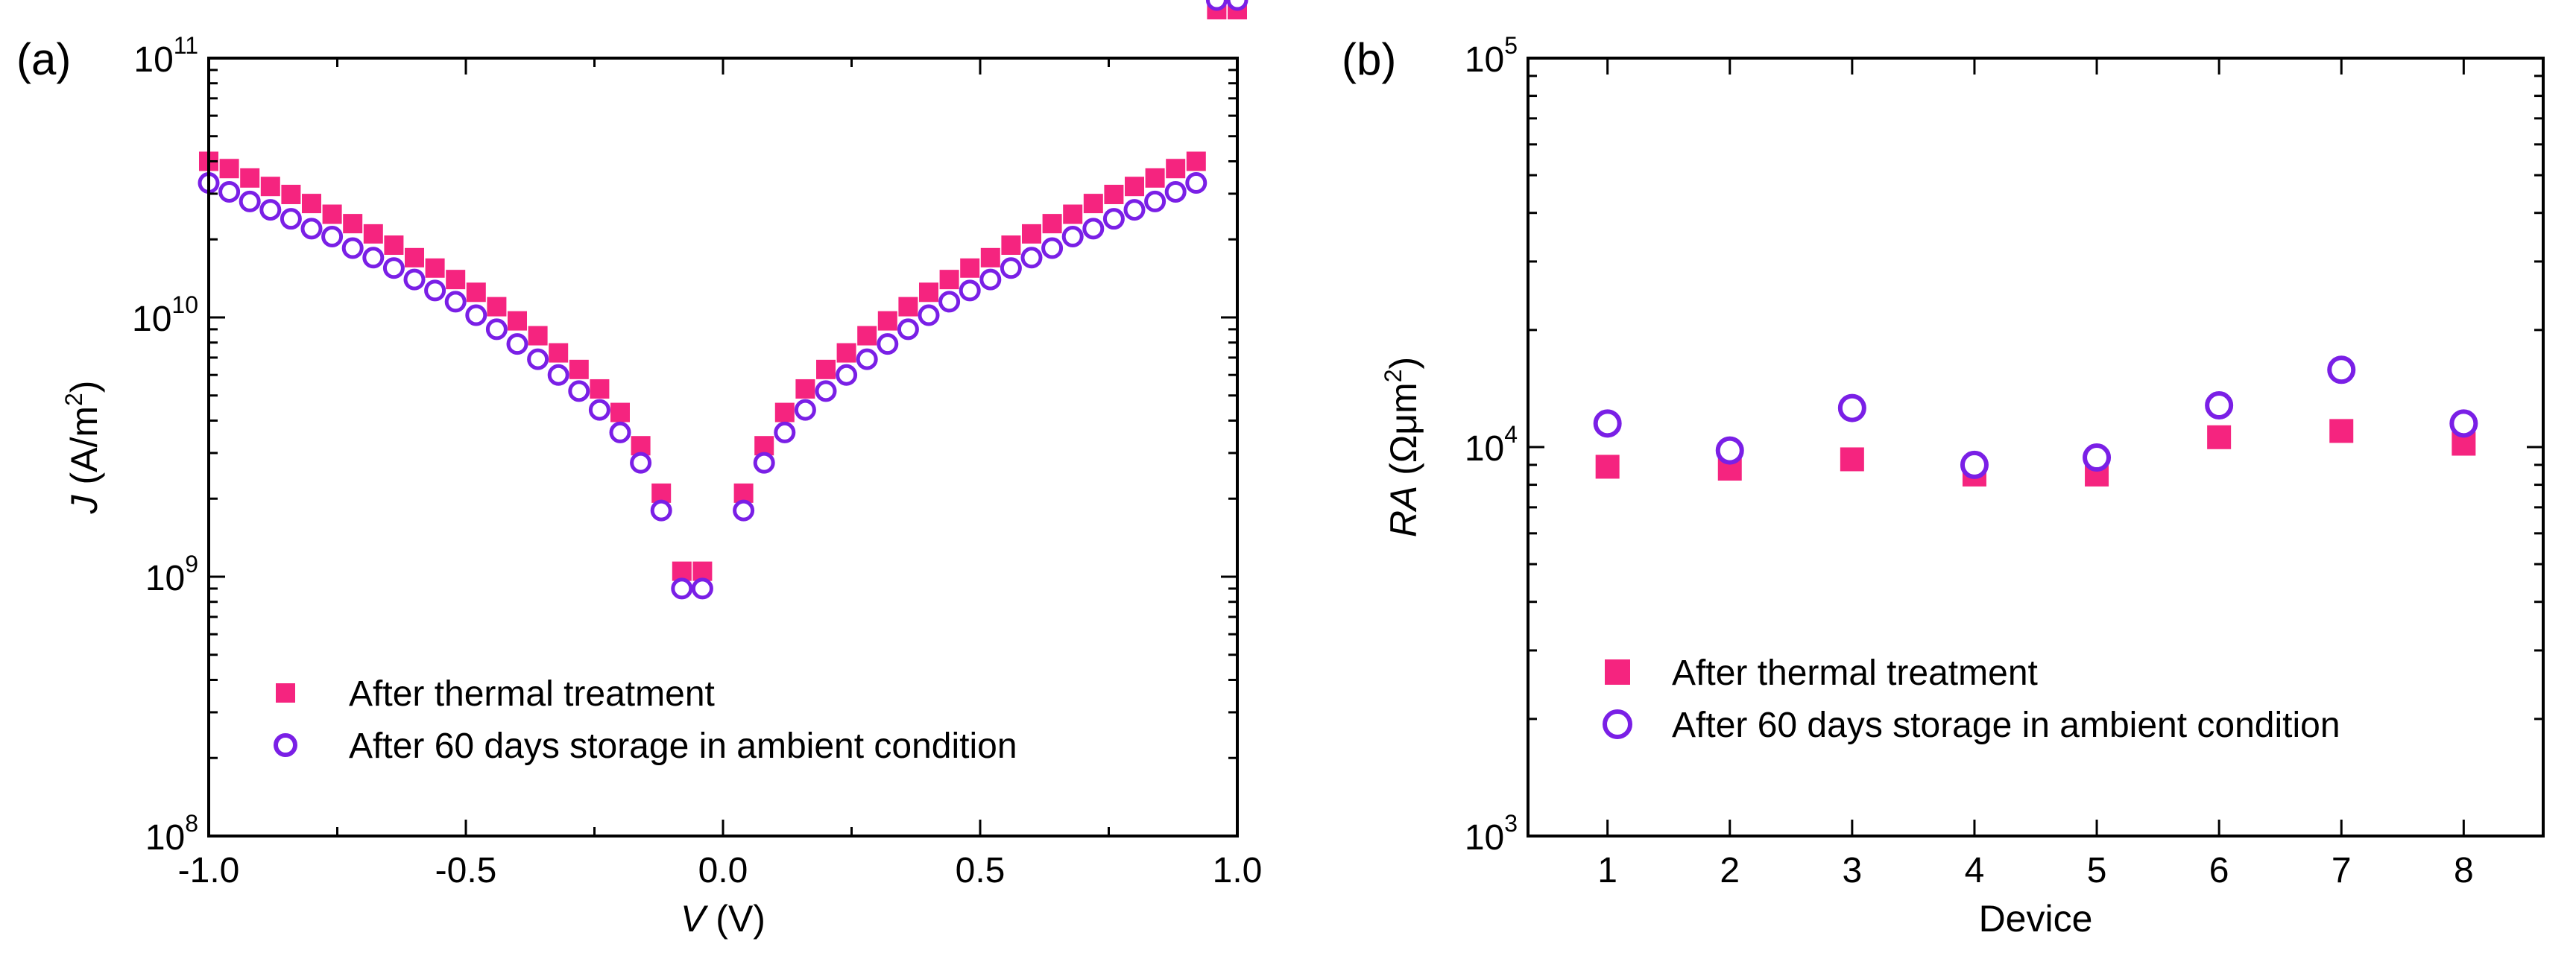 The width and height of the screenshot is (2576, 953). What do you see at coordinates (1403, 511) in the screenshot?
I see `y-label-symbol: RA` at bounding box center [1403, 511].